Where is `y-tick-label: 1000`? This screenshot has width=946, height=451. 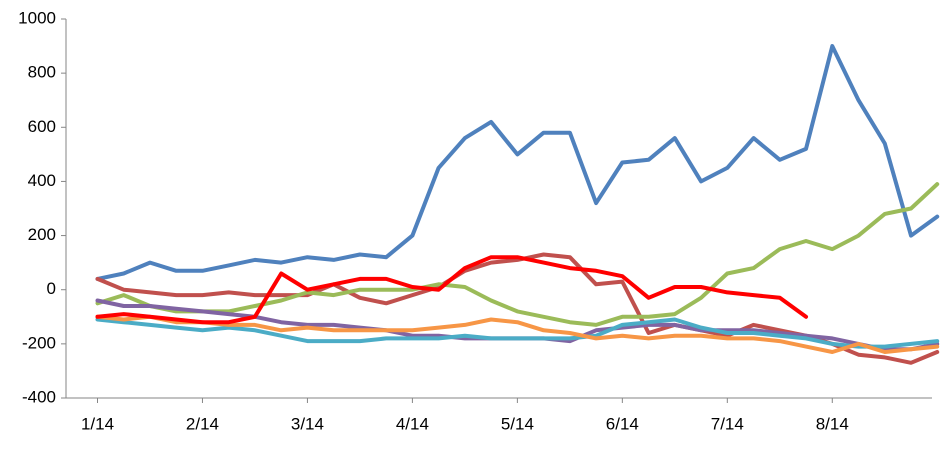
y-tick-label: 1000 is located at coordinates (37, 17).